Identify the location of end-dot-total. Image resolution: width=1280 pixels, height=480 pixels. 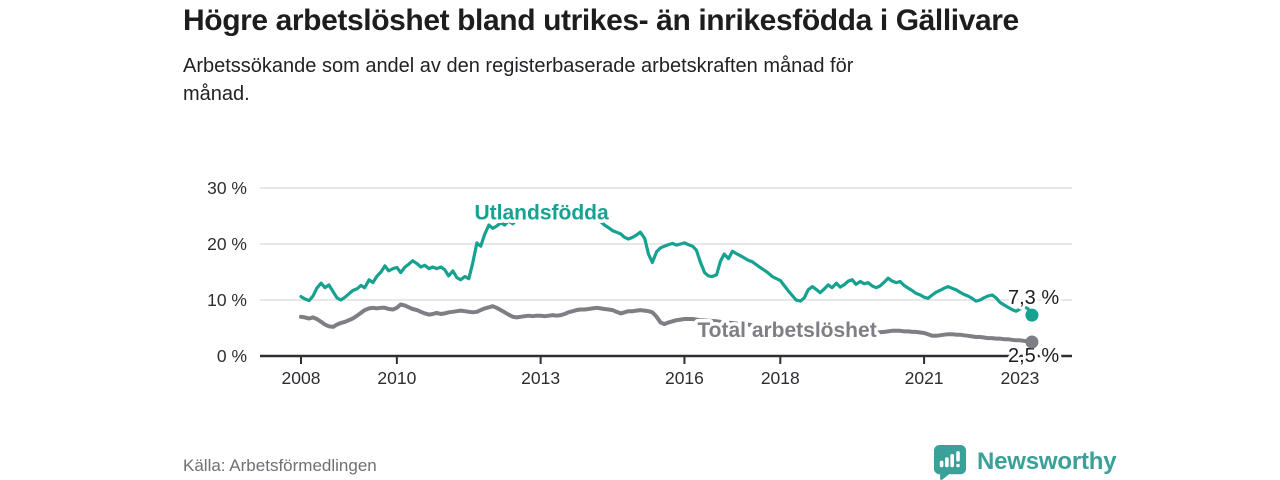
(1032, 342).